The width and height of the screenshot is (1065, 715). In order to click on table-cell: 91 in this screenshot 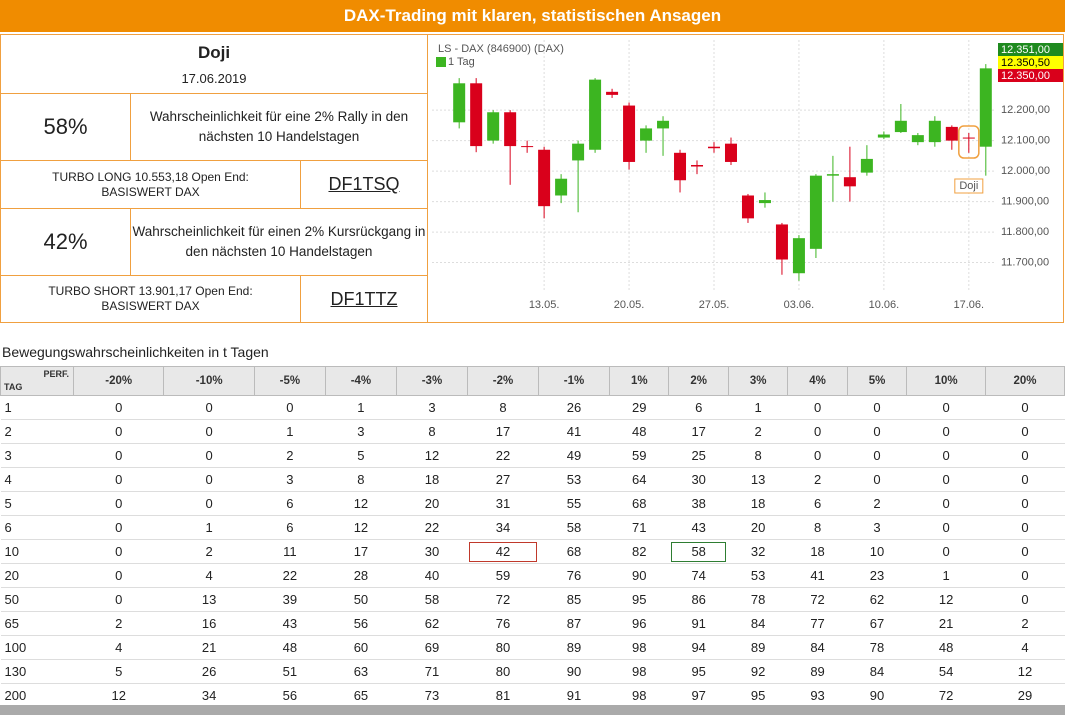, I will do `click(698, 623)`.